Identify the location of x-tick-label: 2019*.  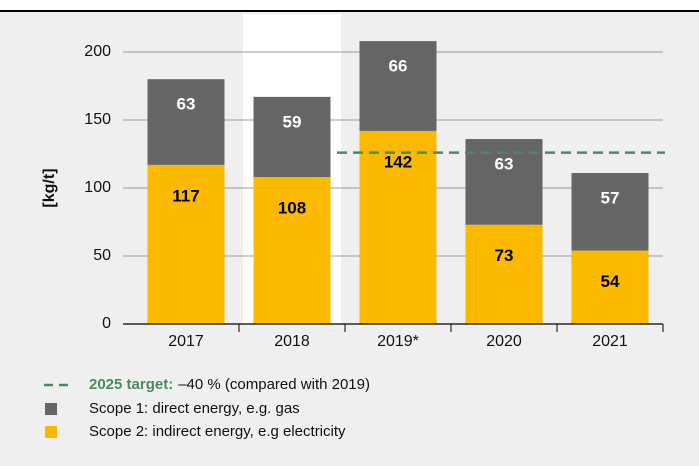
(398, 341).